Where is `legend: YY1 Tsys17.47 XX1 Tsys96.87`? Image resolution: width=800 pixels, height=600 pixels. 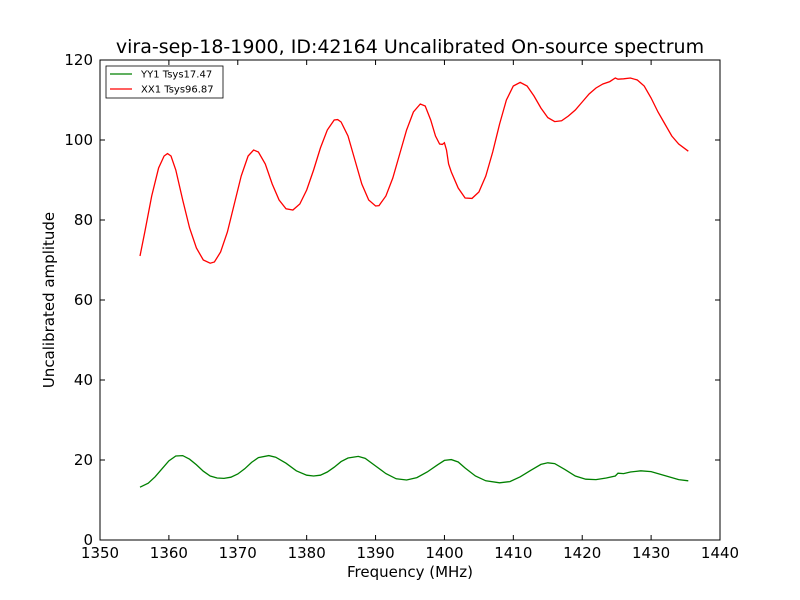
legend: YY1 Tsys17.47 XX1 Tsys96.87 is located at coordinates (164, 82).